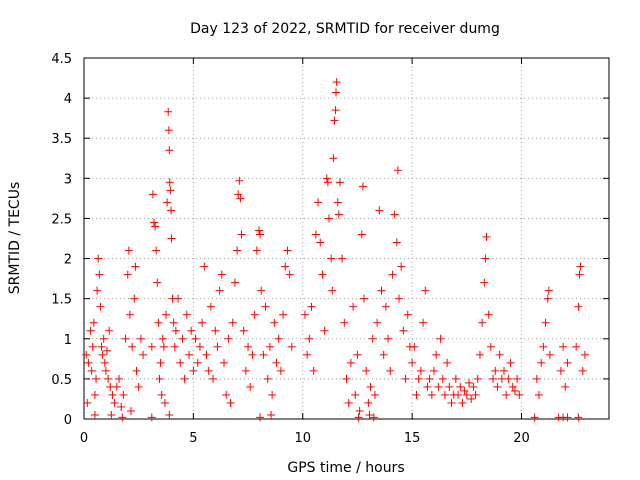 The height and width of the screenshot is (480, 640). Describe the element at coordinates (68, 260) in the screenshot. I see `y-tick-label: 2` at that location.